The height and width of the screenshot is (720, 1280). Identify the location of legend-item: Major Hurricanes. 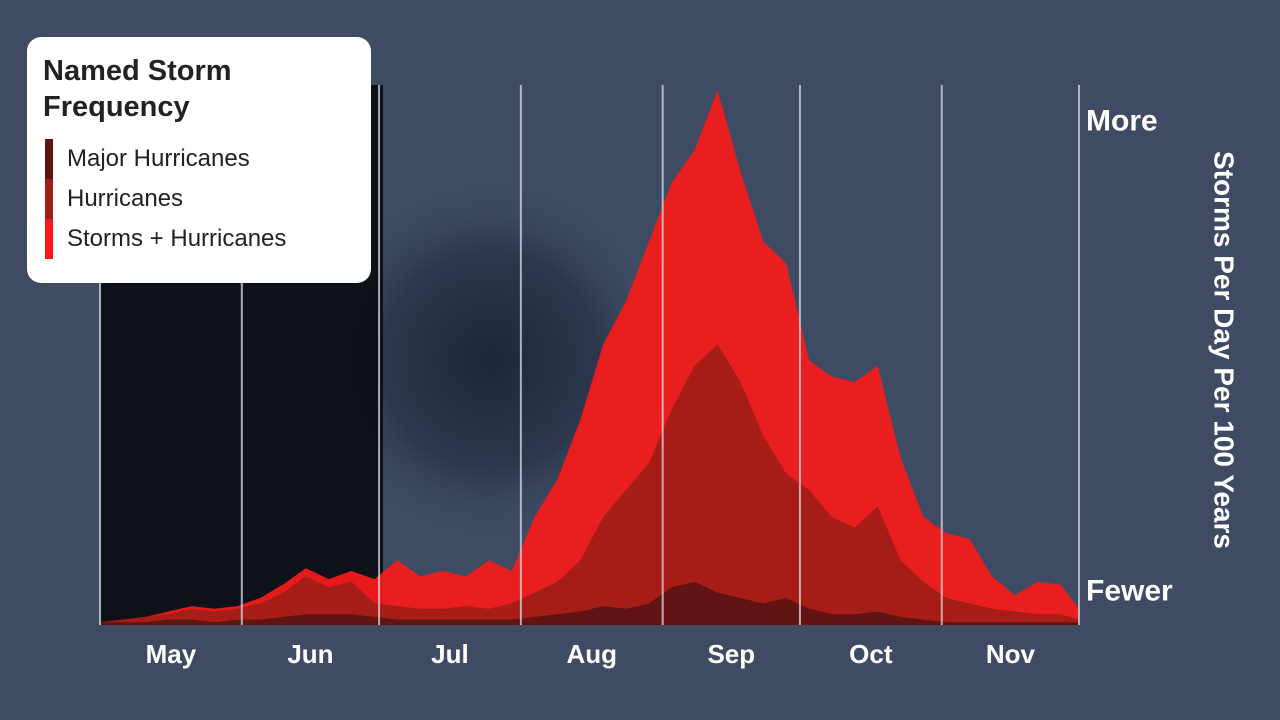
(199, 159).